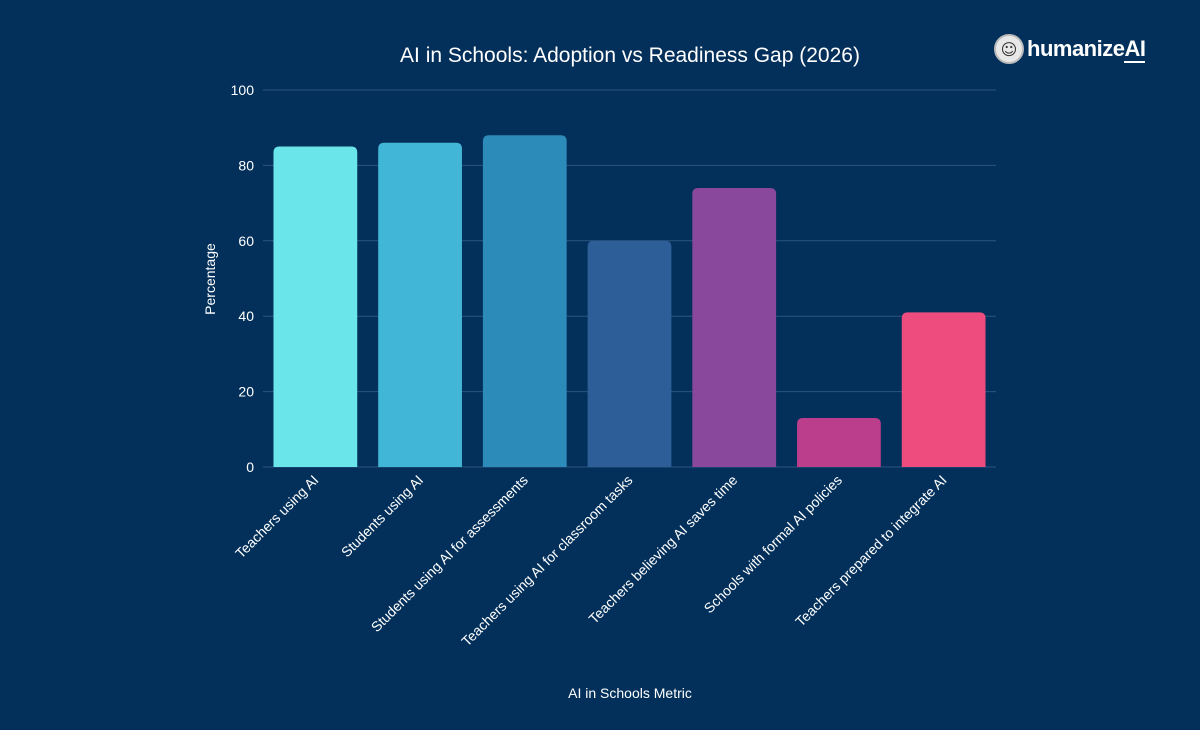  I want to click on y-tick-label: 80, so click(246, 165).